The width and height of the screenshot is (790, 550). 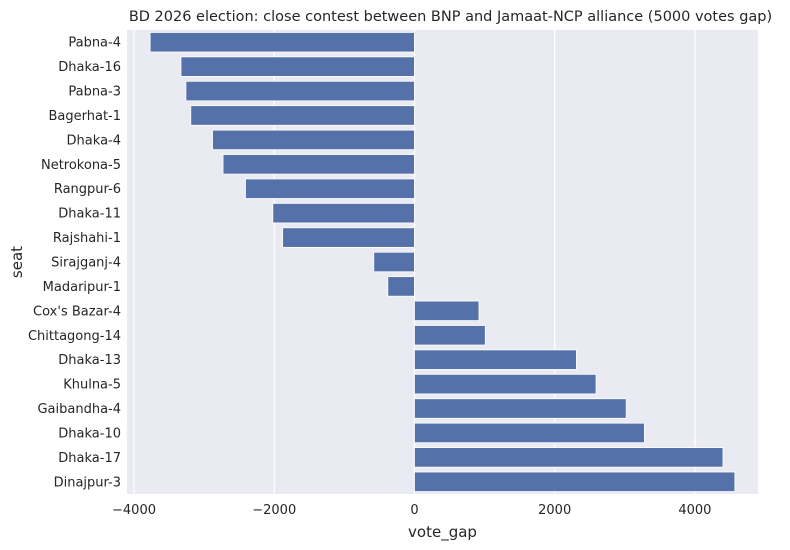 I want to click on y-tick-label: Sirajganj-4, so click(x=86, y=263).